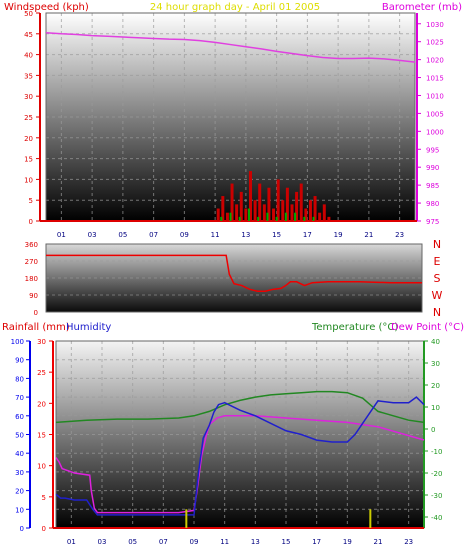  What do you see at coordinates (437, 278) in the screenshot?
I see `compass-label: S` at bounding box center [437, 278].